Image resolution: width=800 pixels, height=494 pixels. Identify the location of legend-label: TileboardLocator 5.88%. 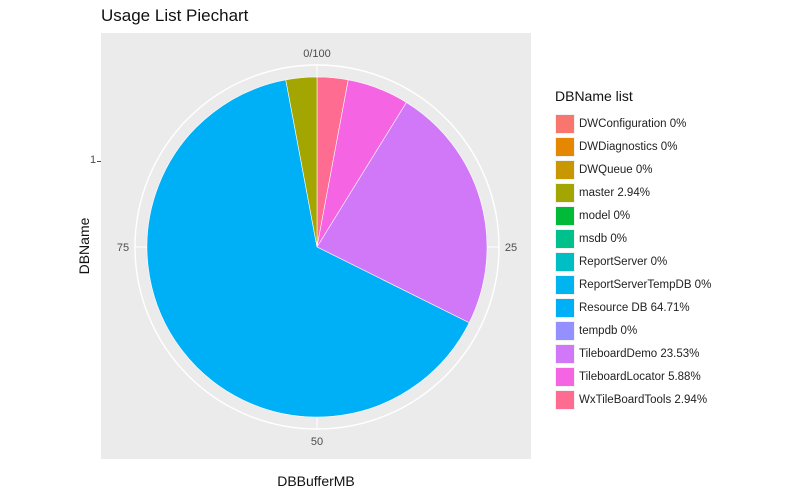
(640, 376).